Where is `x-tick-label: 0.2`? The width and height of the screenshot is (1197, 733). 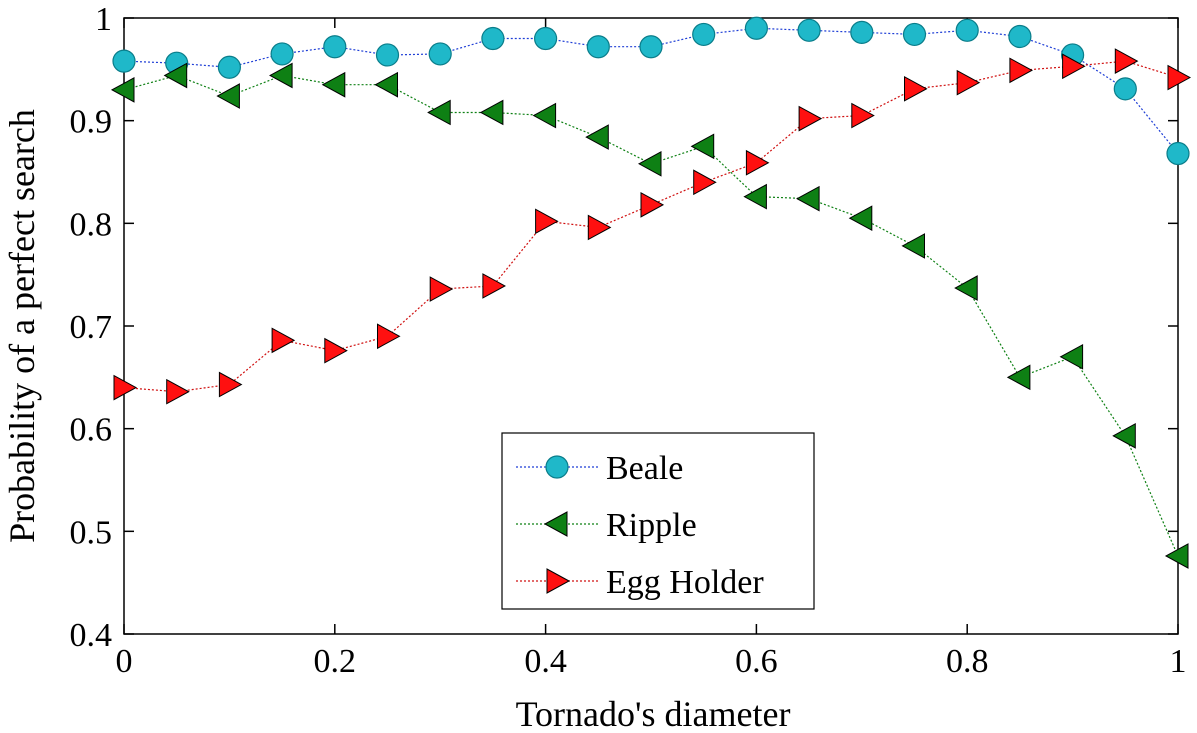 x-tick-label: 0.2 is located at coordinates (335, 661).